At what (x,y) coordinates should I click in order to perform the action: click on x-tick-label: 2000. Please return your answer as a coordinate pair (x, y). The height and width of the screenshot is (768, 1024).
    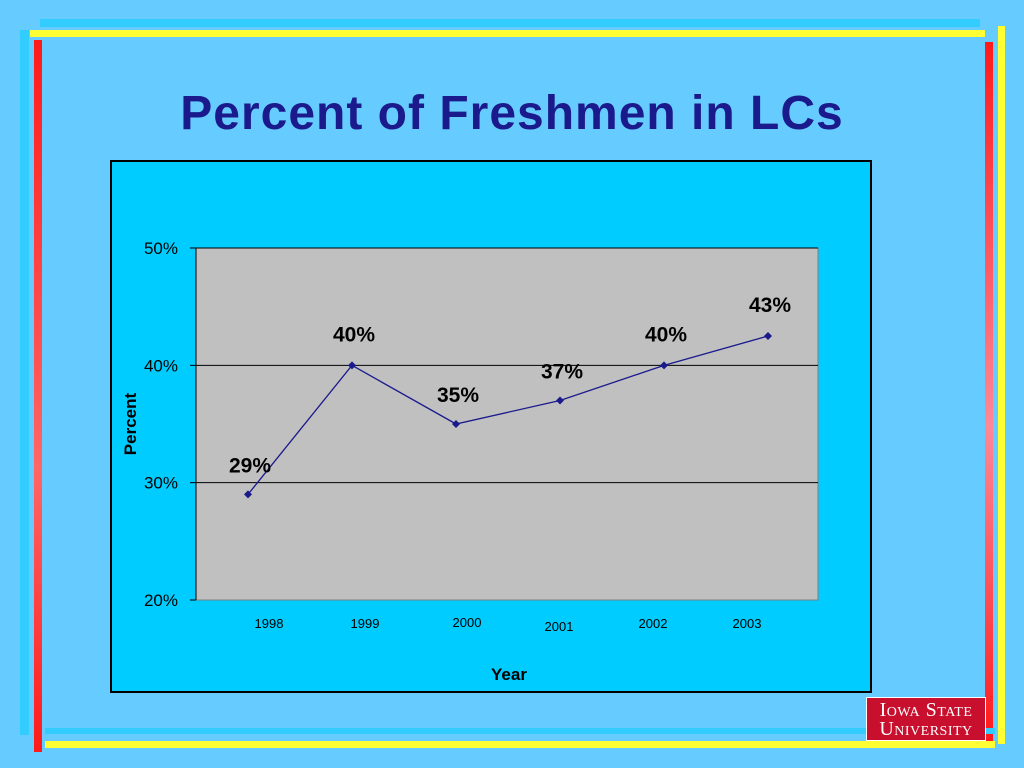
    Looking at the image, I should click on (467, 622).